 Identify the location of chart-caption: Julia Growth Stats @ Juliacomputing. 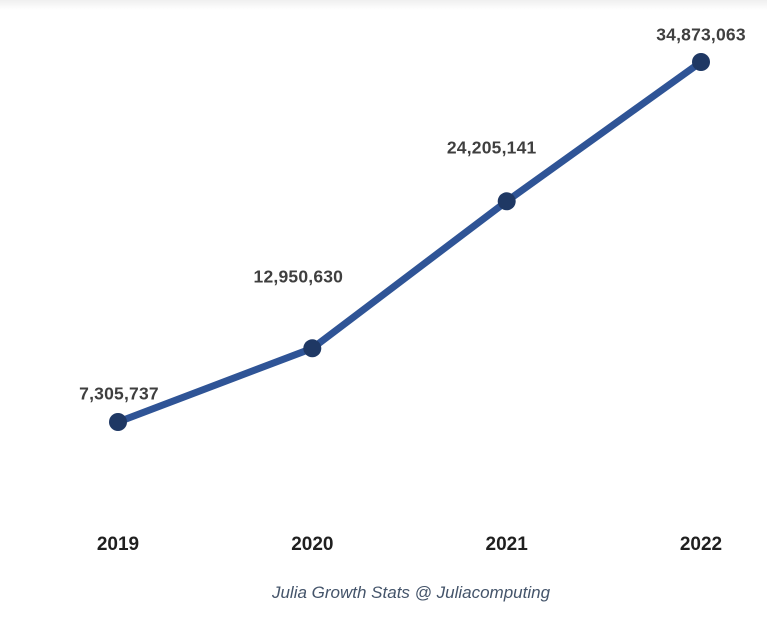
(411, 592).